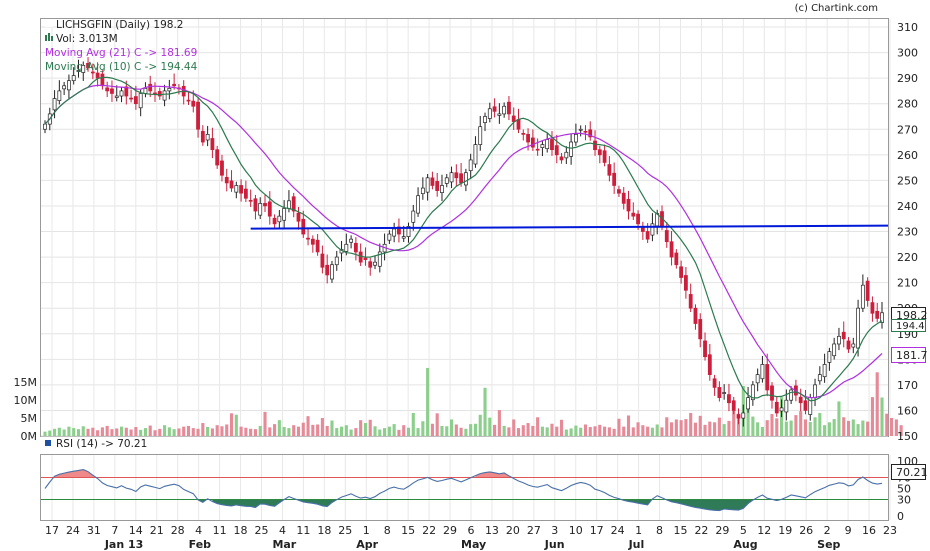  What do you see at coordinates (366, 530) in the screenshot?
I see `x-tick-label: 1` at bounding box center [366, 530].